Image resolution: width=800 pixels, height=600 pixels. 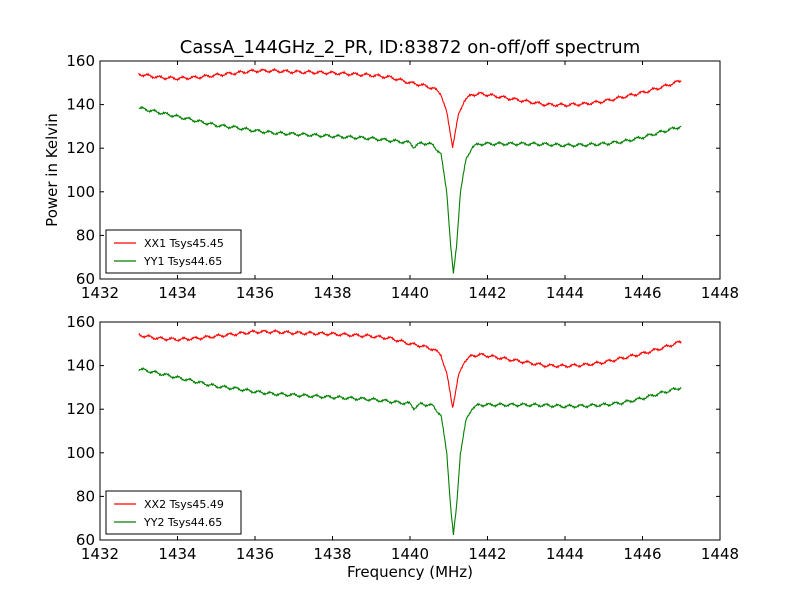 I want to click on legend-label: XX1 Tsys45.45, so click(x=184, y=243).